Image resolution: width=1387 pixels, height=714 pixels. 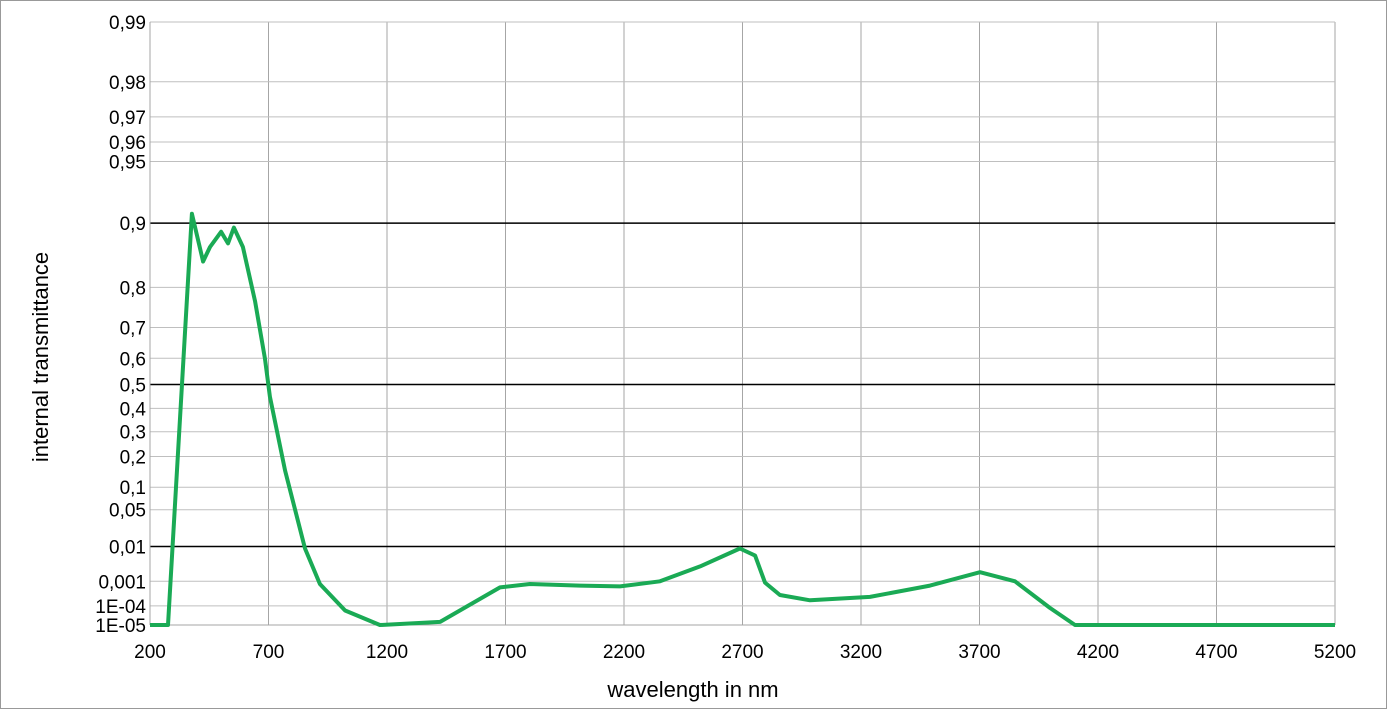 I want to click on y-tick-label: 0,01, so click(x=127, y=548).